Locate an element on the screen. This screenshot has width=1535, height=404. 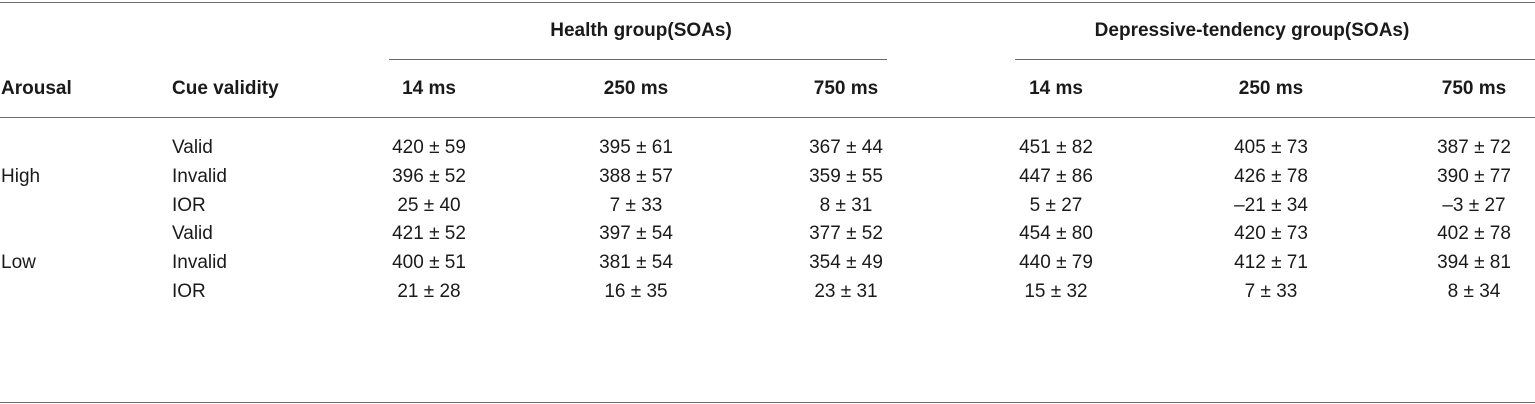
top-rule is located at coordinates (767, 2).